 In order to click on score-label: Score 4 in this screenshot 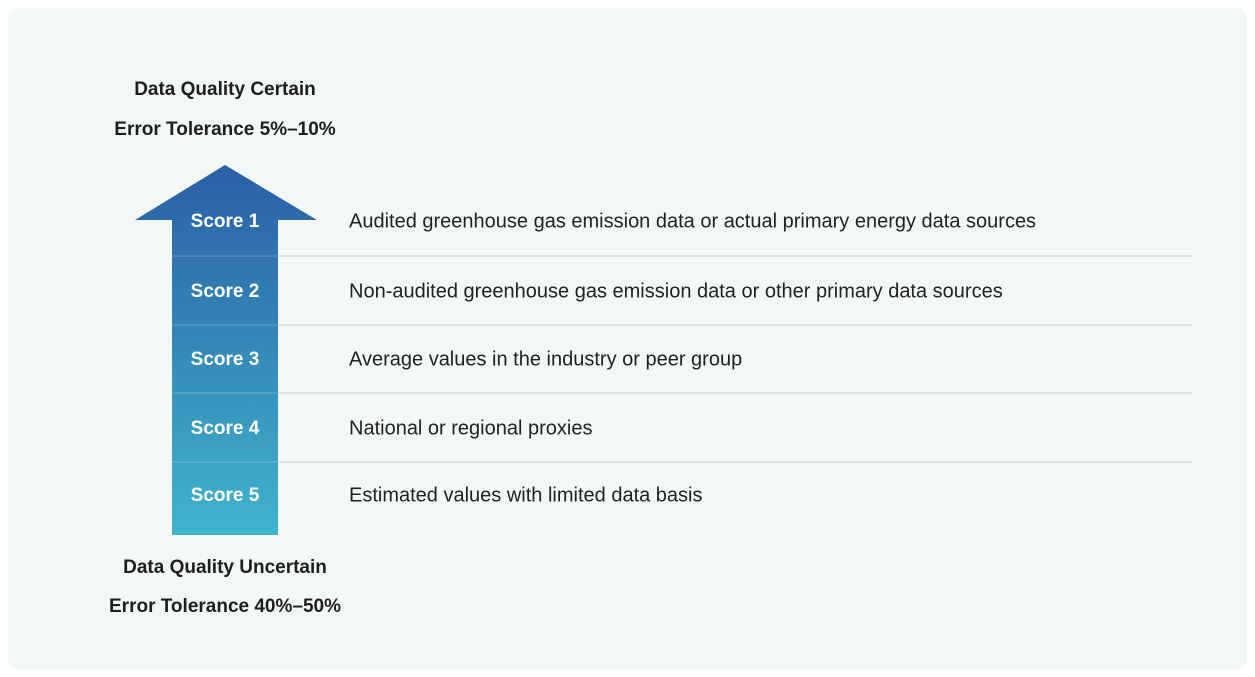, I will do `click(225, 428)`.